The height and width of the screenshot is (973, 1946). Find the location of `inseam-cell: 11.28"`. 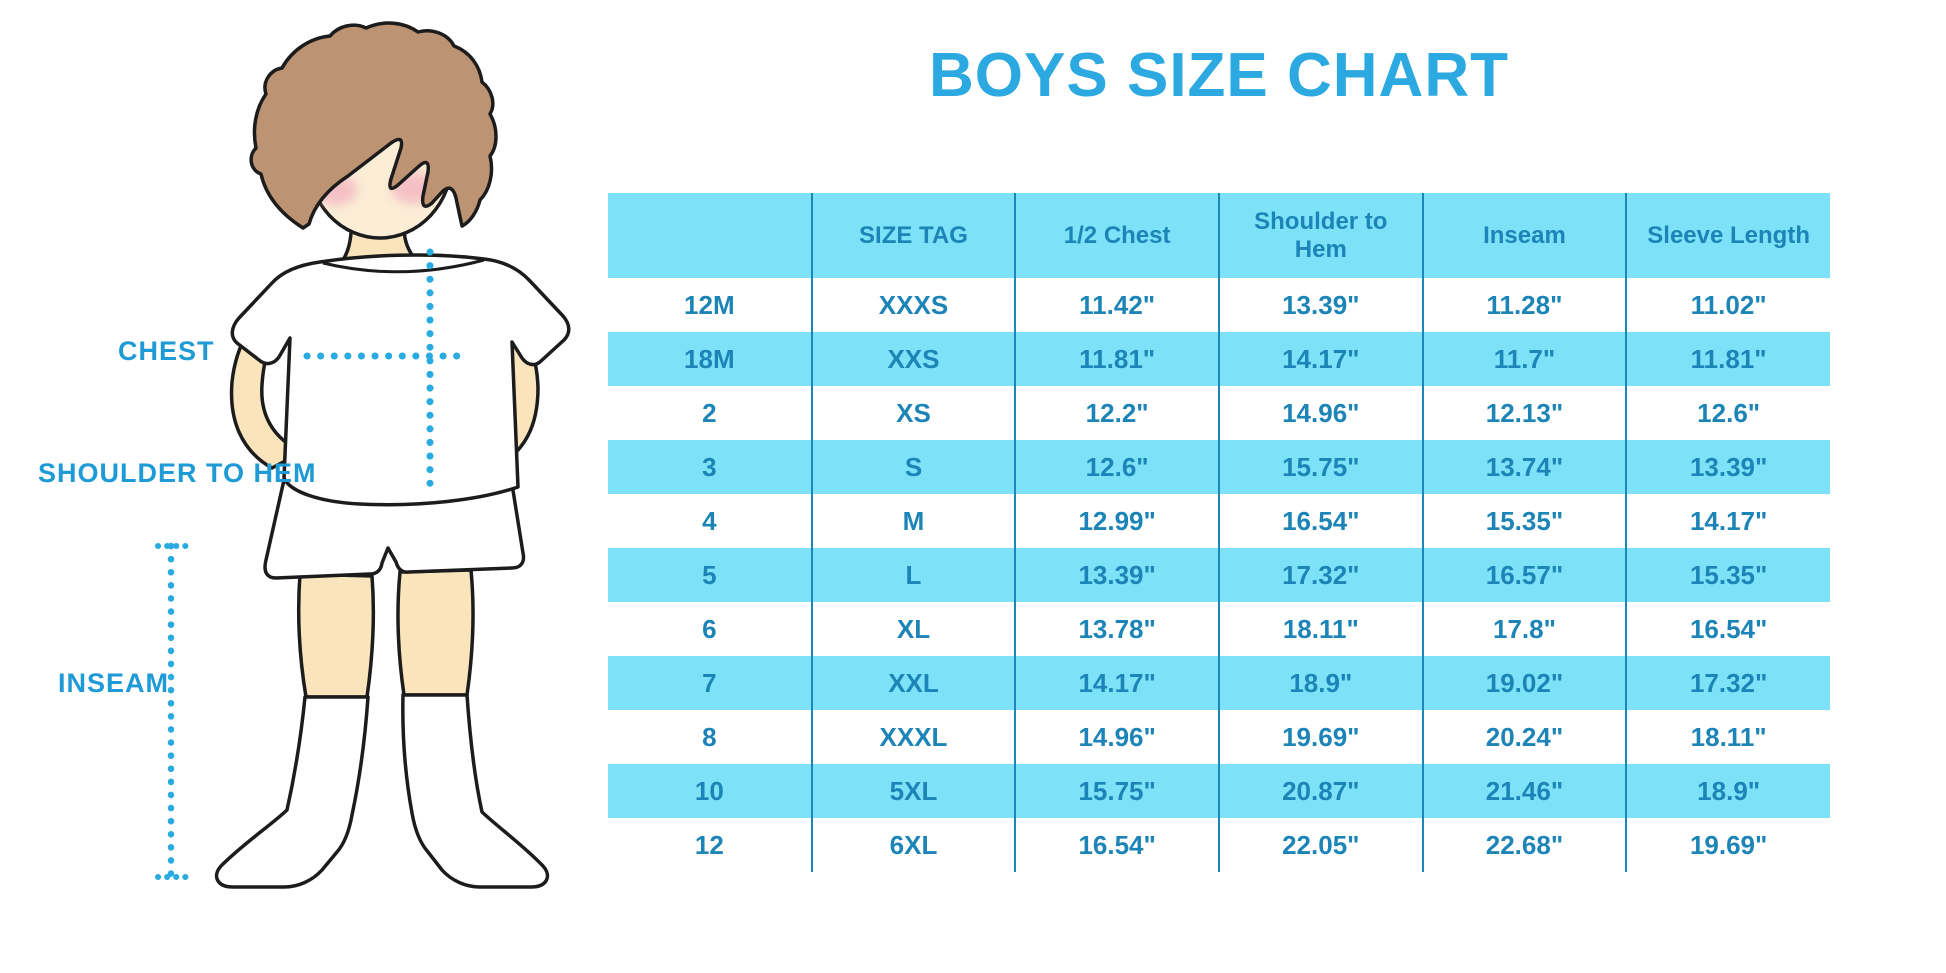

inseam-cell: 11.28" is located at coordinates (1525, 305).